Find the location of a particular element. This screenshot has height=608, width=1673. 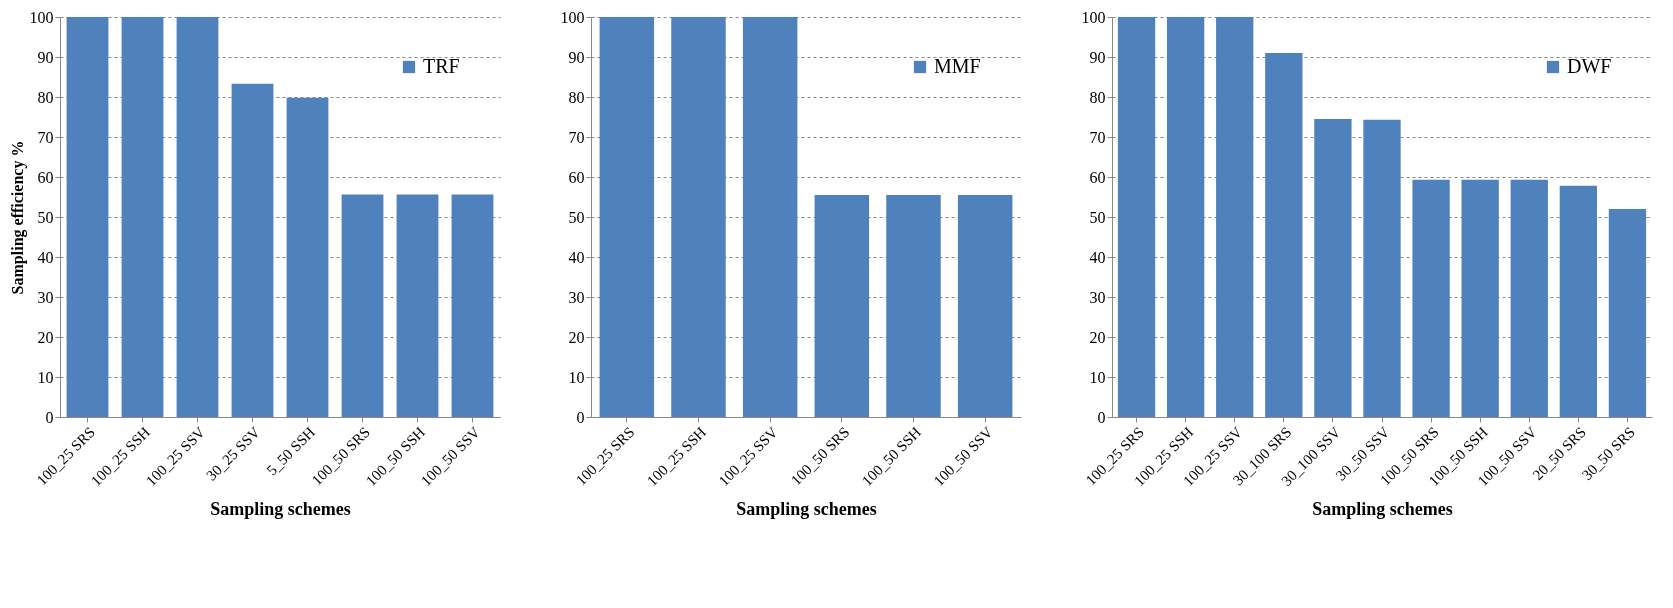

legend-label: DWF is located at coordinates (1589, 66).